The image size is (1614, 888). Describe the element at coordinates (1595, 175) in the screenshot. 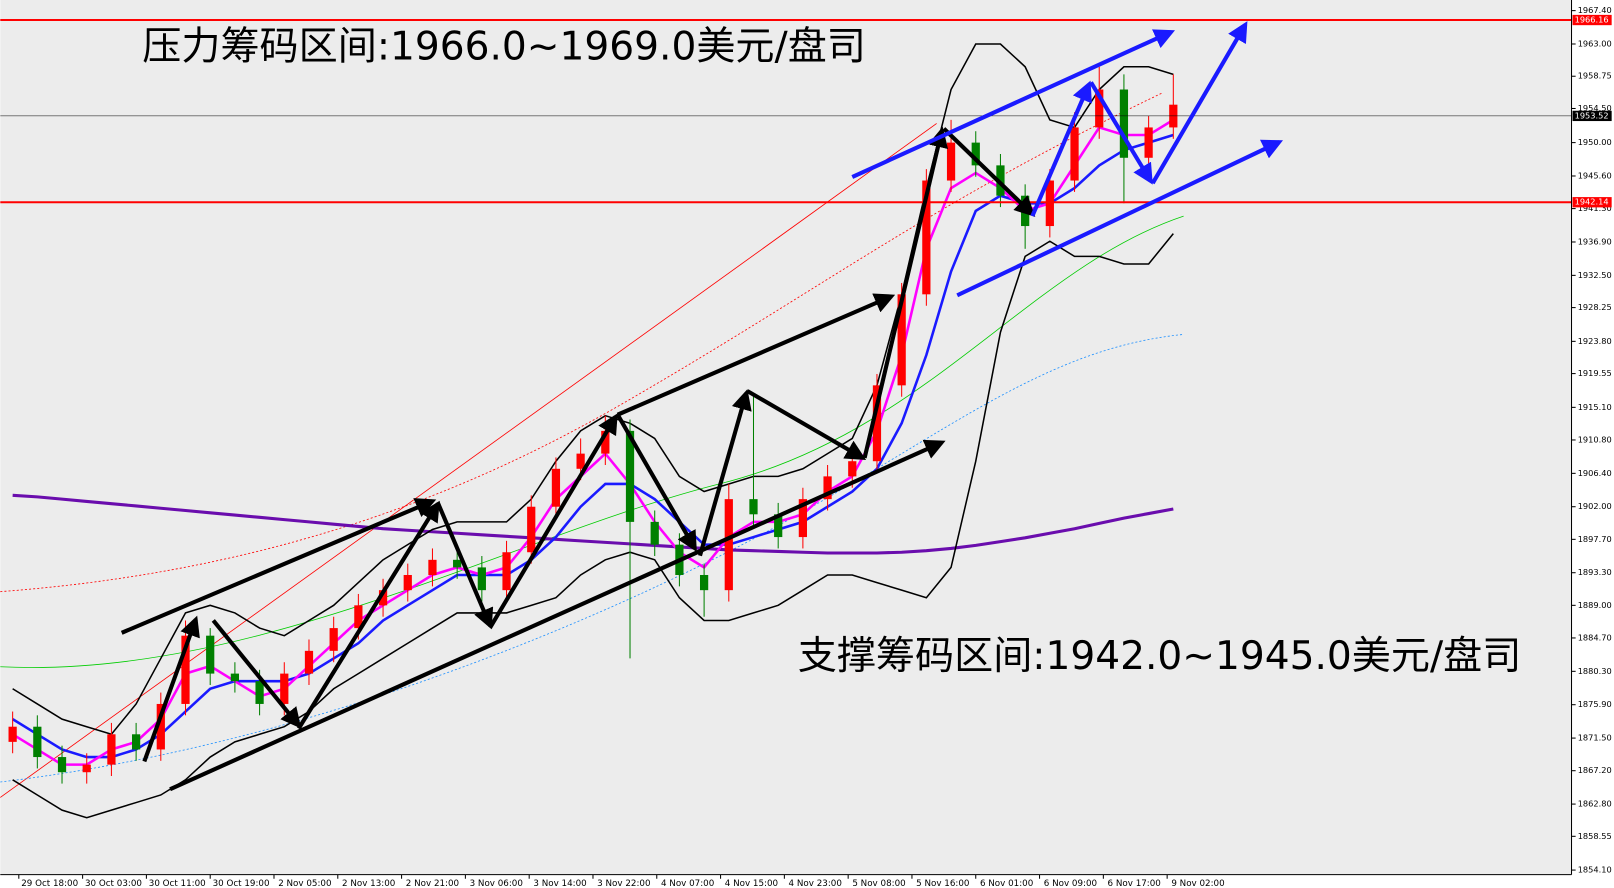

I see `y-tick-label: 1945.60` at that location.